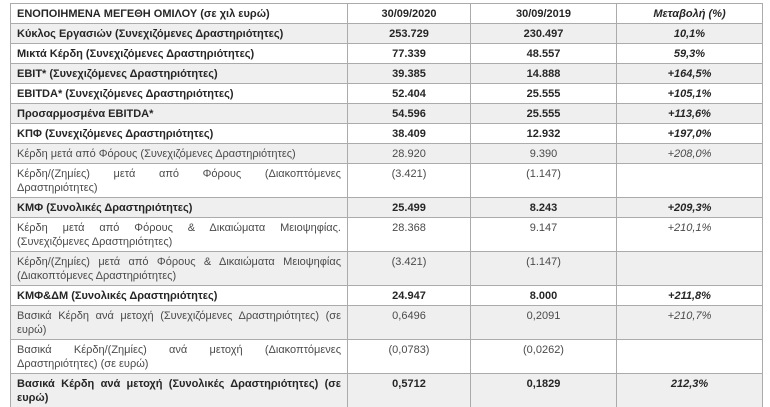 The height and width of the screenshot is (407, 770). What do you see at coordinates (543, 207) in the screenshot?
I see `value-2019-cell: 8.243` at bounding box center [543, 207].